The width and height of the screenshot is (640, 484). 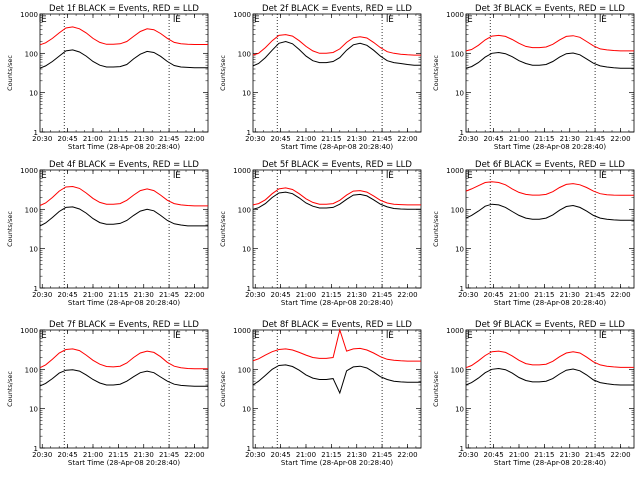 What do you see at coordinates (337, 9) in the screenshot?
I see `panel-title: Det 2f BLACK = Events, RED = LLD` at bounding box center [337, 9].